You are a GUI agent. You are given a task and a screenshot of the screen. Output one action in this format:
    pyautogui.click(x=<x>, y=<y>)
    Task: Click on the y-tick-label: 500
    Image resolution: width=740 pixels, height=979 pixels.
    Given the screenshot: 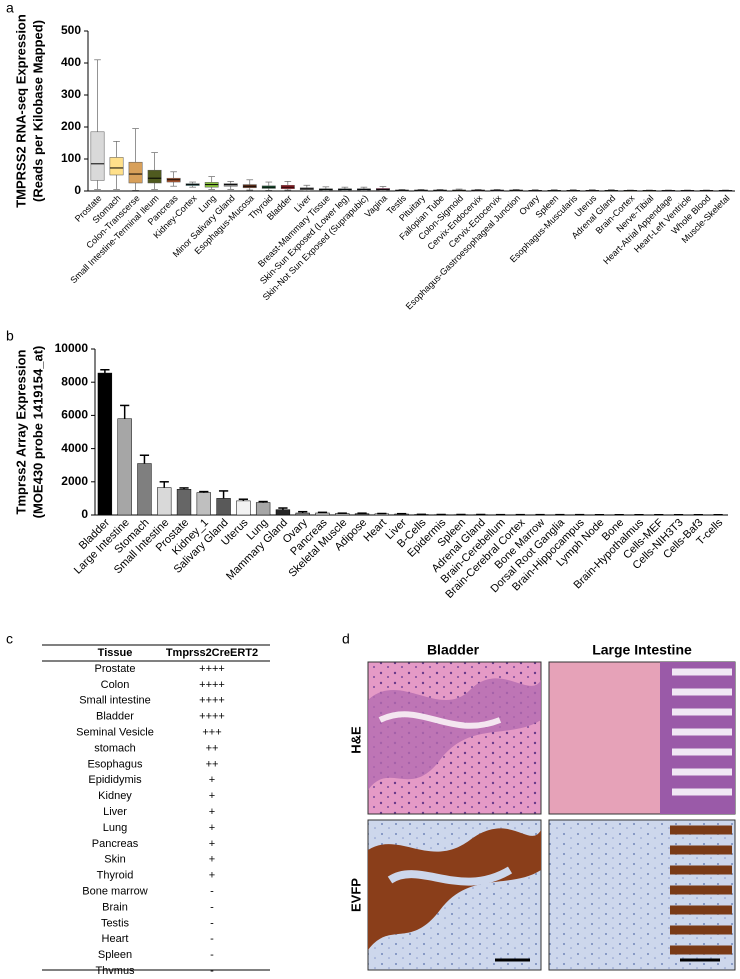 What is the action you would take?
    pyautogui.click(x=71, y=30)
    